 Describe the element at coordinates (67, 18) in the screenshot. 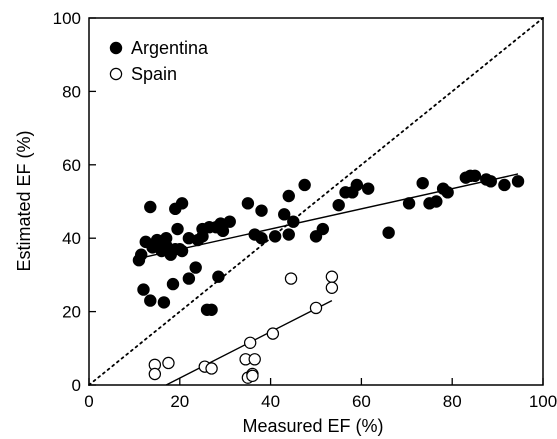

I see `y-tick-label: 100` at that location.